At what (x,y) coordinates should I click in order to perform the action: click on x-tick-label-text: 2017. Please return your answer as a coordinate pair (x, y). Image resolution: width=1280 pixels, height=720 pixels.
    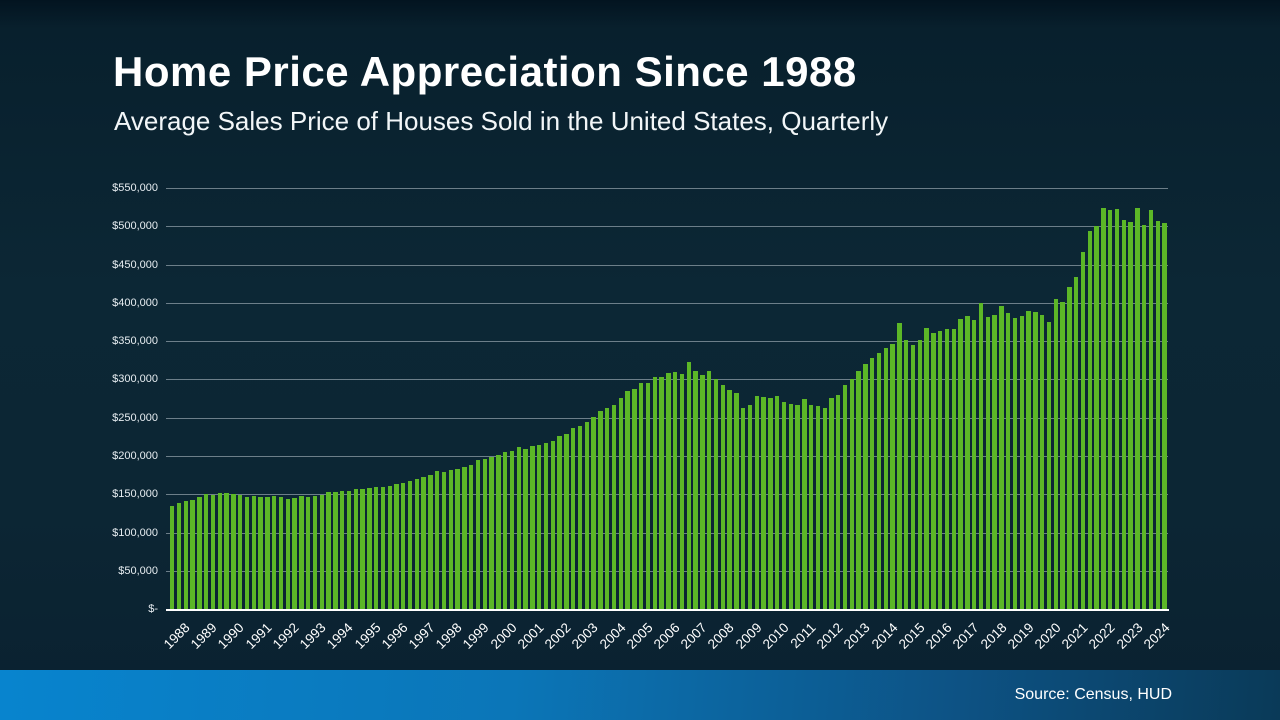
    Looking at the image, I should click on (966, 636).